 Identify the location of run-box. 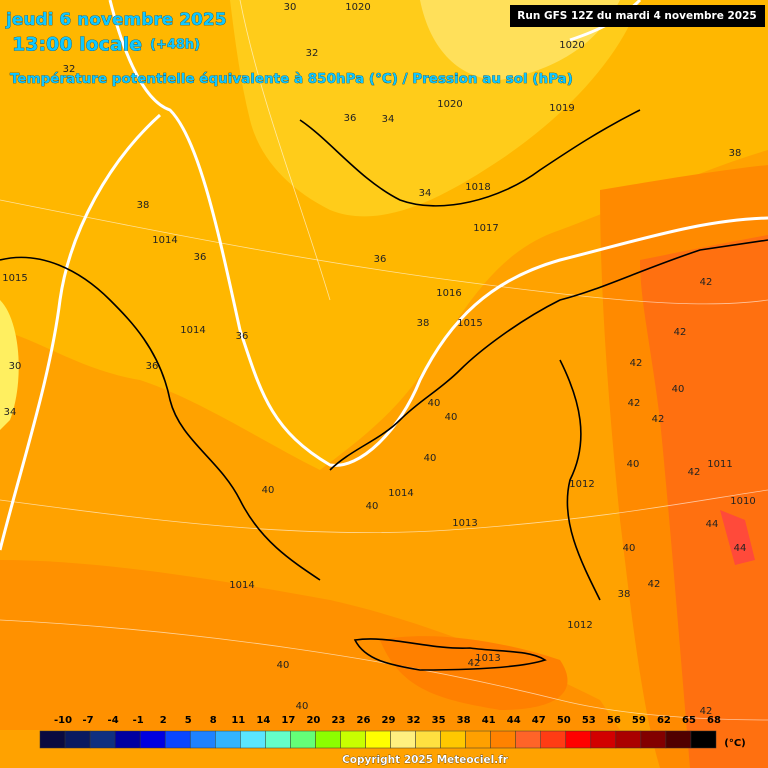
(637, 16).